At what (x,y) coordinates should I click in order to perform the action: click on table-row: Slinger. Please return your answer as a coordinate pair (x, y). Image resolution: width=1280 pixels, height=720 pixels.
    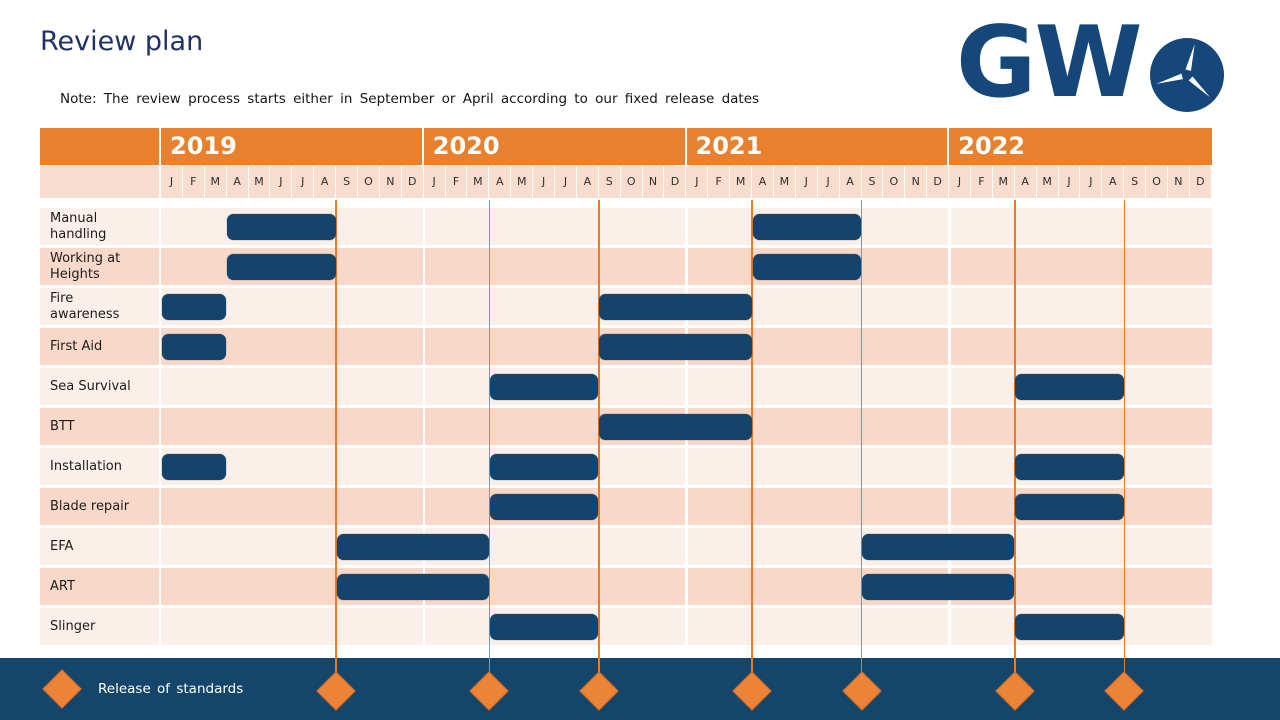
    Looking at the image, I should click on (626, 626).